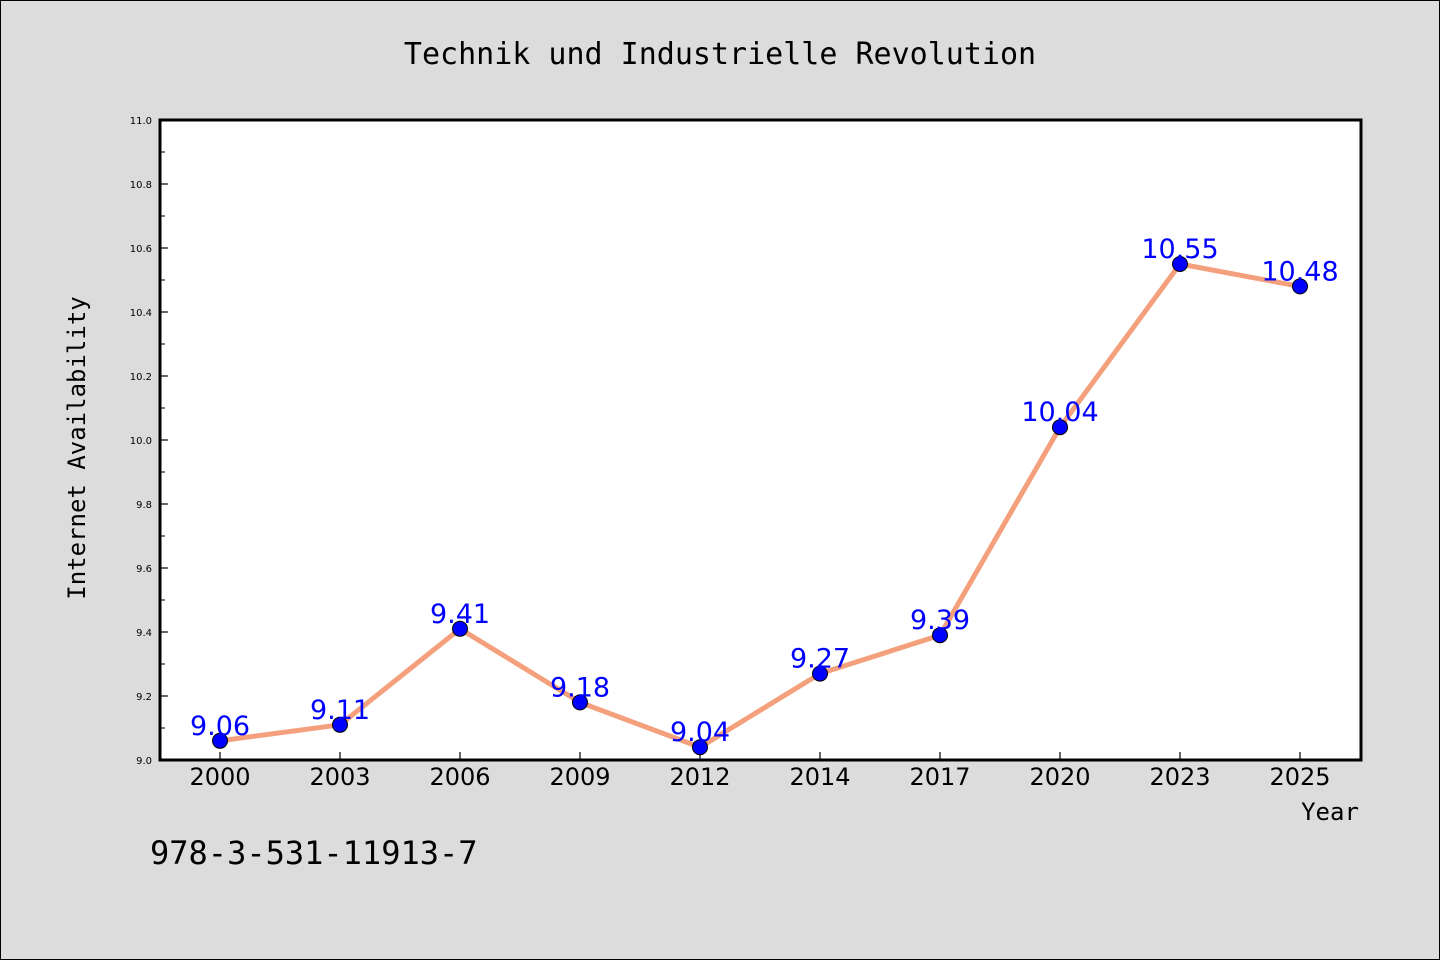 This screenshot has width=1440, height=960. I want to click on data-label: 10.55, so click(1179, 249).